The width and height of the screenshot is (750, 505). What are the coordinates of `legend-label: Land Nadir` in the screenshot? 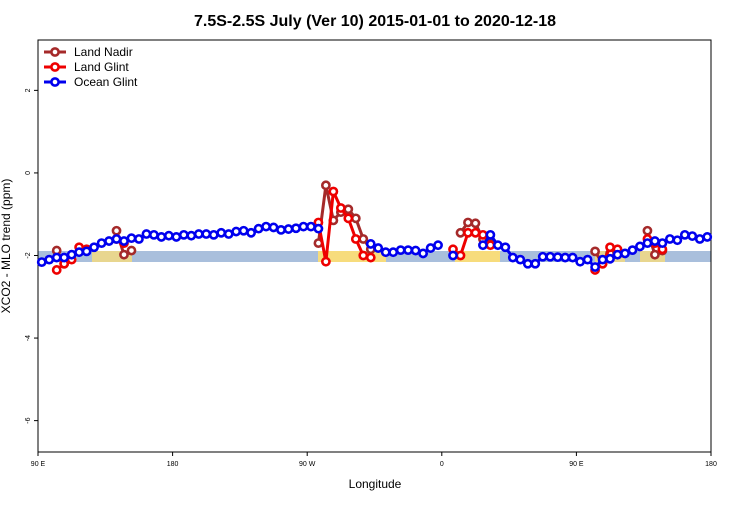 It's located at (103, 52).